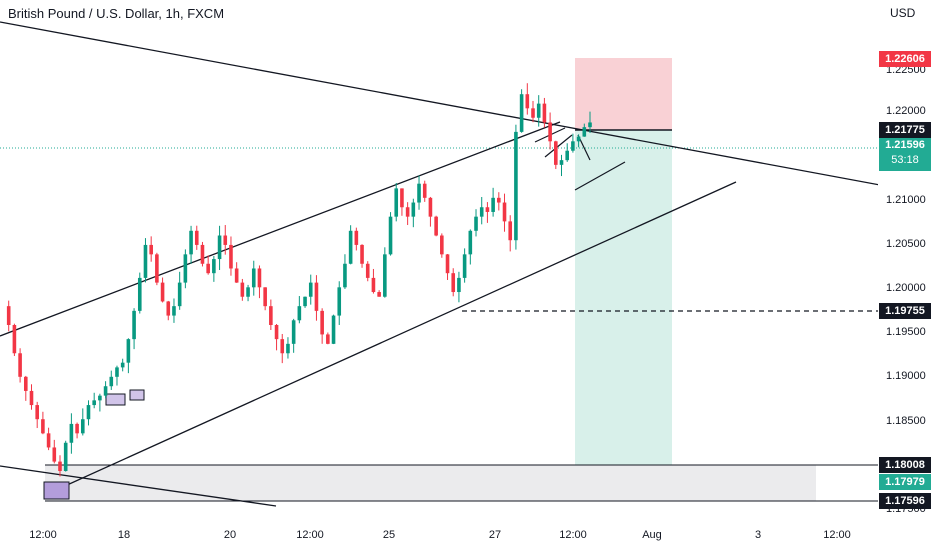 The width and height of the screenshot is (932, 550). Describe the element at coordinates (905, 154) in the screenshot. I see `current-price-tag: 1.21596 53:18` at that location.